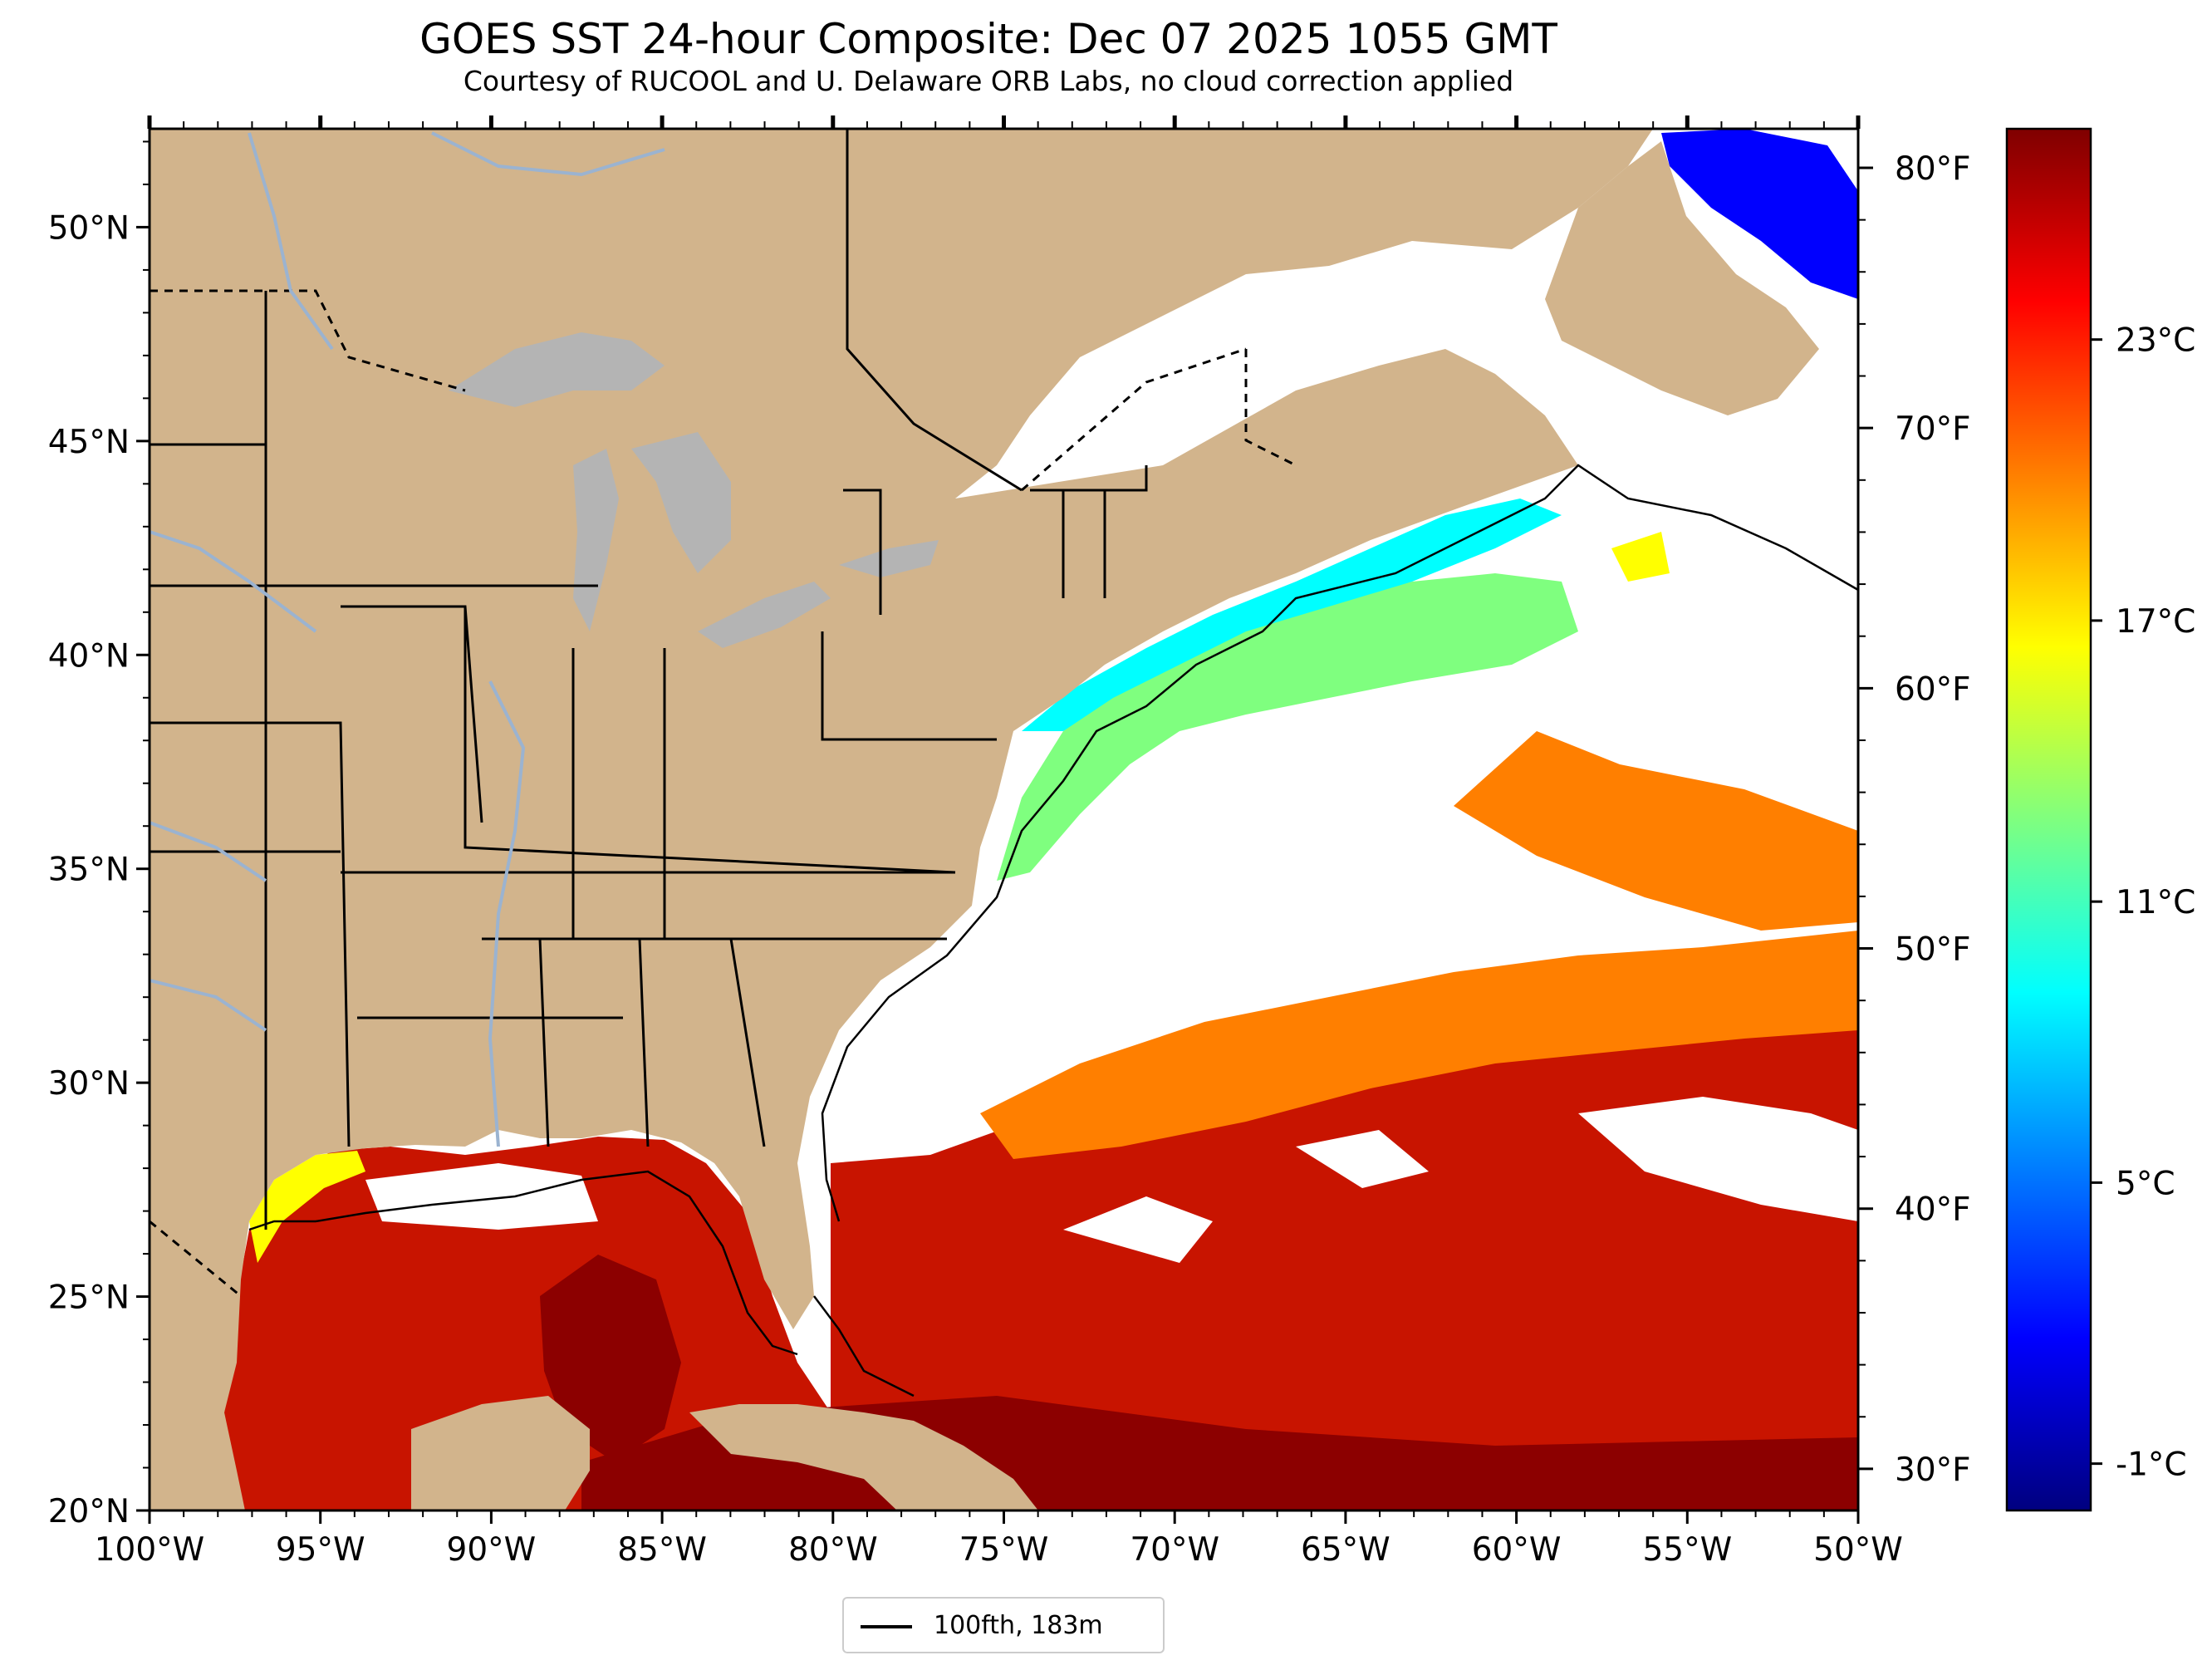  I want to click on lon-tick-label: 75°W, so click(1004, 1550).